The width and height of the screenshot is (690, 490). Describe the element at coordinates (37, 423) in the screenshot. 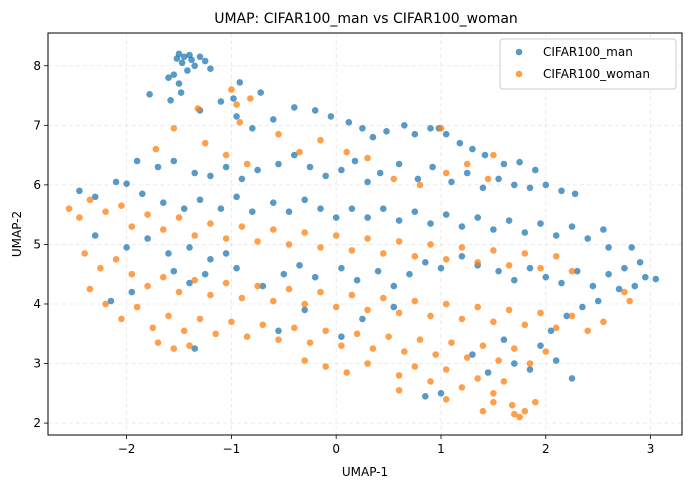

I see `y-tick-label: 2` at that location.